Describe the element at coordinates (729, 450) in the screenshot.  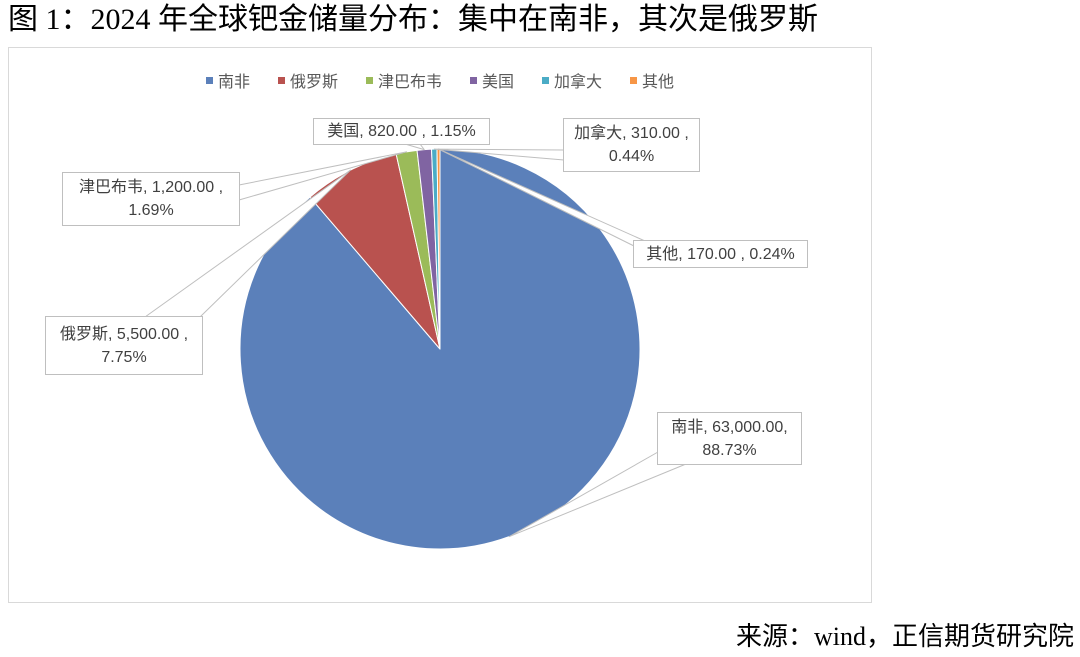
I see `data-label-line: 88.73%` at that location.